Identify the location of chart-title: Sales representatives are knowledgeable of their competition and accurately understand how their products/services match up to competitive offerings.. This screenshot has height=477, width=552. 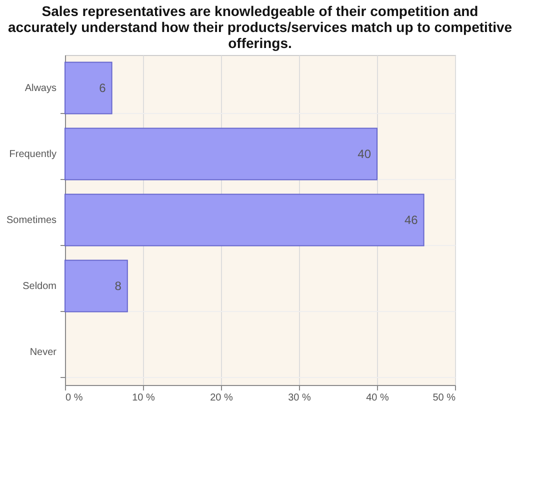
(260, 27).